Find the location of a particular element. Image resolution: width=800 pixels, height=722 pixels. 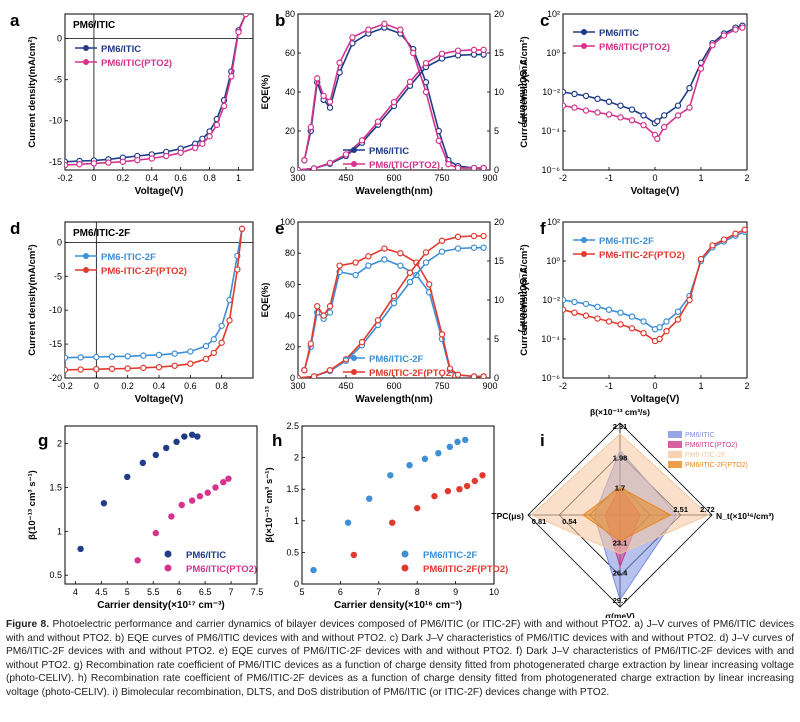

y2-tick-label: 20 is located at coordinates (499, 14).